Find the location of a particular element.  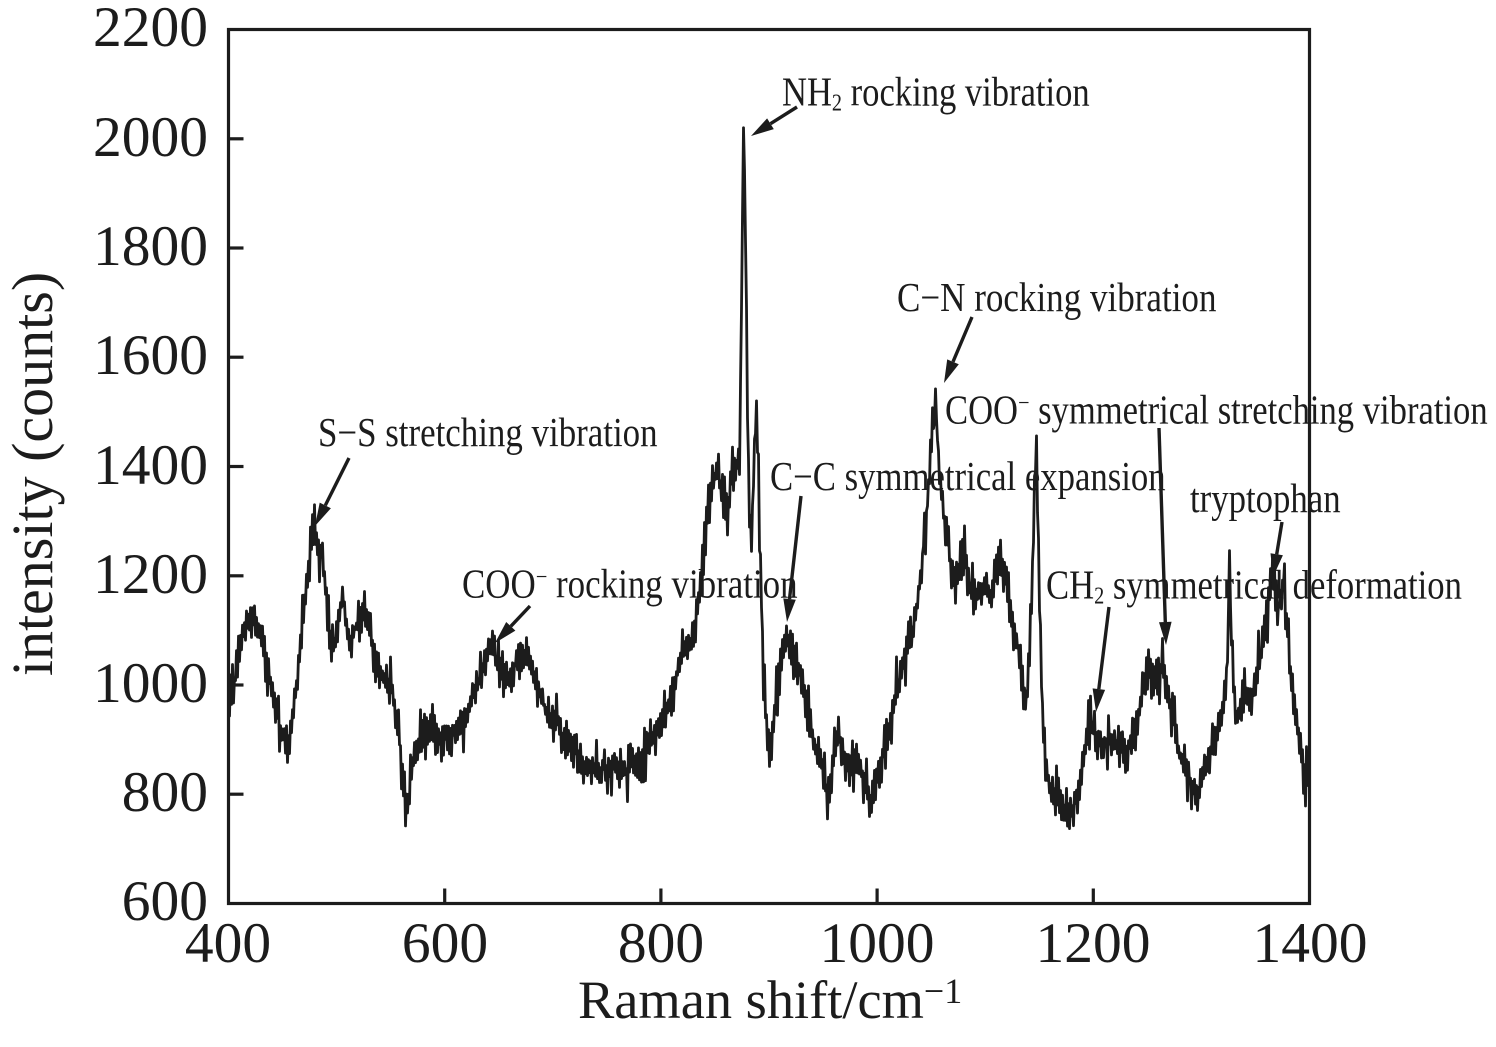

svg-text: 400 is located at coordinates (228, 943).